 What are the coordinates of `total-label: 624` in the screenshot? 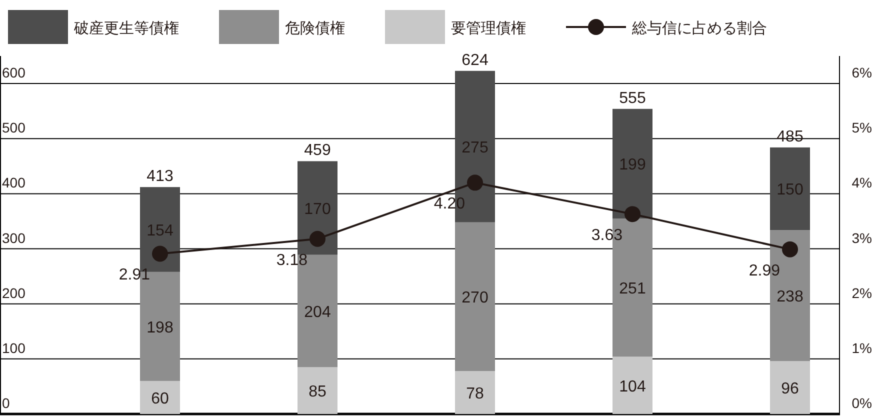 It's located at (475, 60).